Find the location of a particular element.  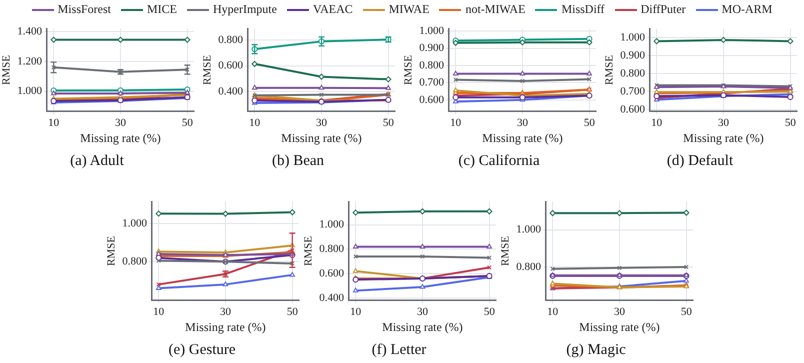

legend-label: not-MIWAE is located at coordinates (495, 9).